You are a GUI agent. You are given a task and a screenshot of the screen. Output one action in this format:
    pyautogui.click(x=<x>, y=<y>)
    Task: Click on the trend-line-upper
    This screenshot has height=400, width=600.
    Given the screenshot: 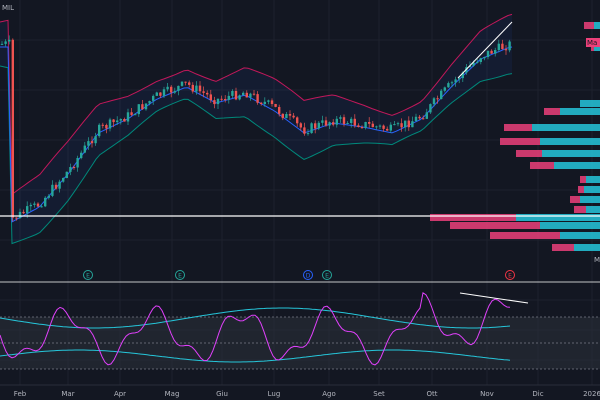 What is the action you would take?
    pyautogui.click(x=485, y=50)
    